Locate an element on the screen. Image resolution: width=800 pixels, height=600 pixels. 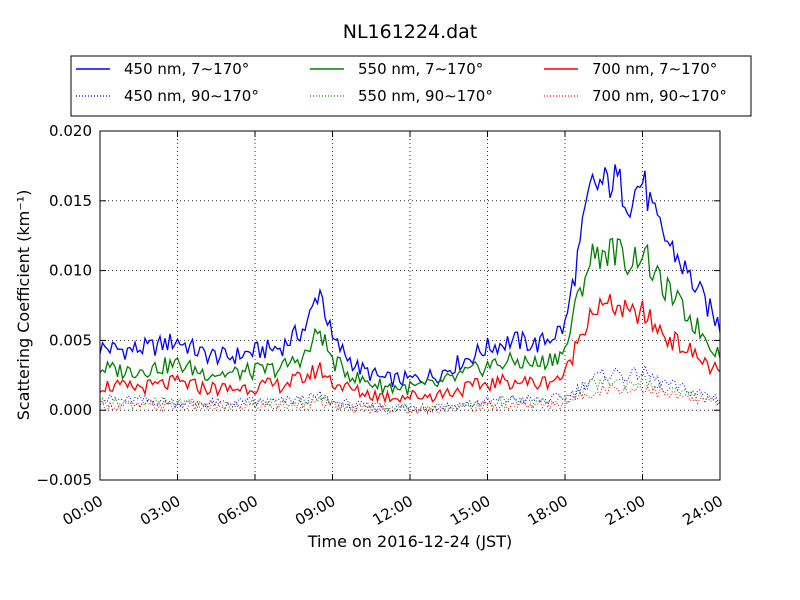
y-tick-label: −0.005 is located at coordinates (64, 480).